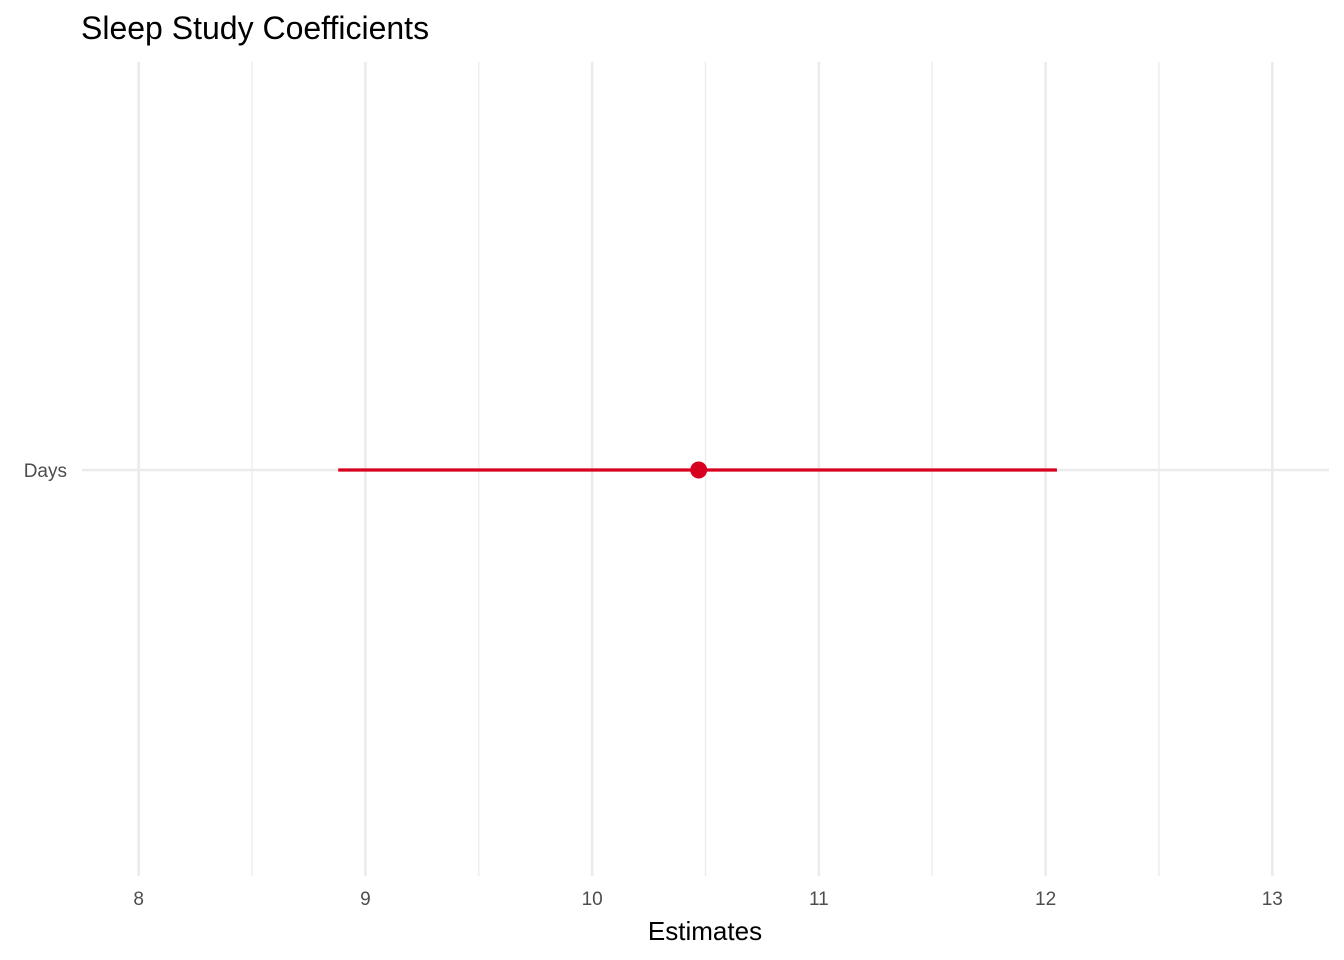 The image size is (1344, 960). What do you see at coordinates (1045, 899) in the screenshot?
I see `x-tick-label: 12` at bounding box center [1045, 899].